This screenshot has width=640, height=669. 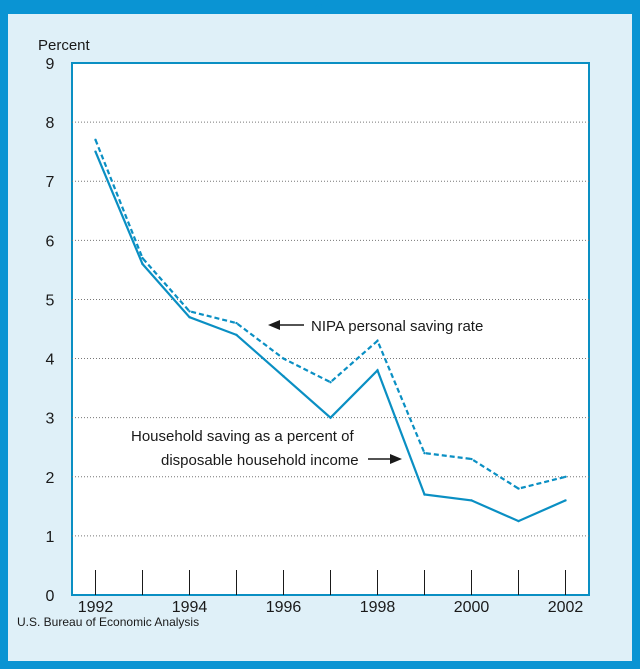 I want to click on x-tick-label: 1994, so click(x=190, y=607).